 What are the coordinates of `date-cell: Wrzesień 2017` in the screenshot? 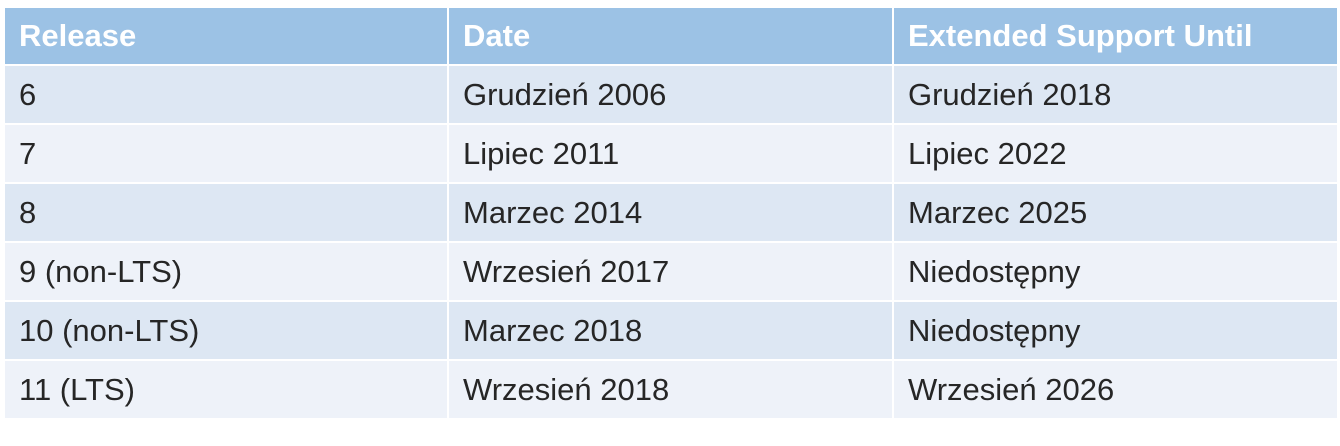 It's located at (670, 271).